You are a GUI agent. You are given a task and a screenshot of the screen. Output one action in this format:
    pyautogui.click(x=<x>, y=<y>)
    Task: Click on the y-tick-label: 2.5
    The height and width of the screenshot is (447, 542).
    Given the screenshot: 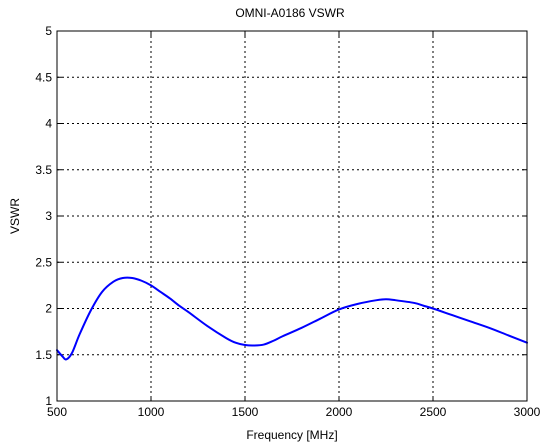 What is the action you would take?
    pyautogui.click(x=43, y=262)
    